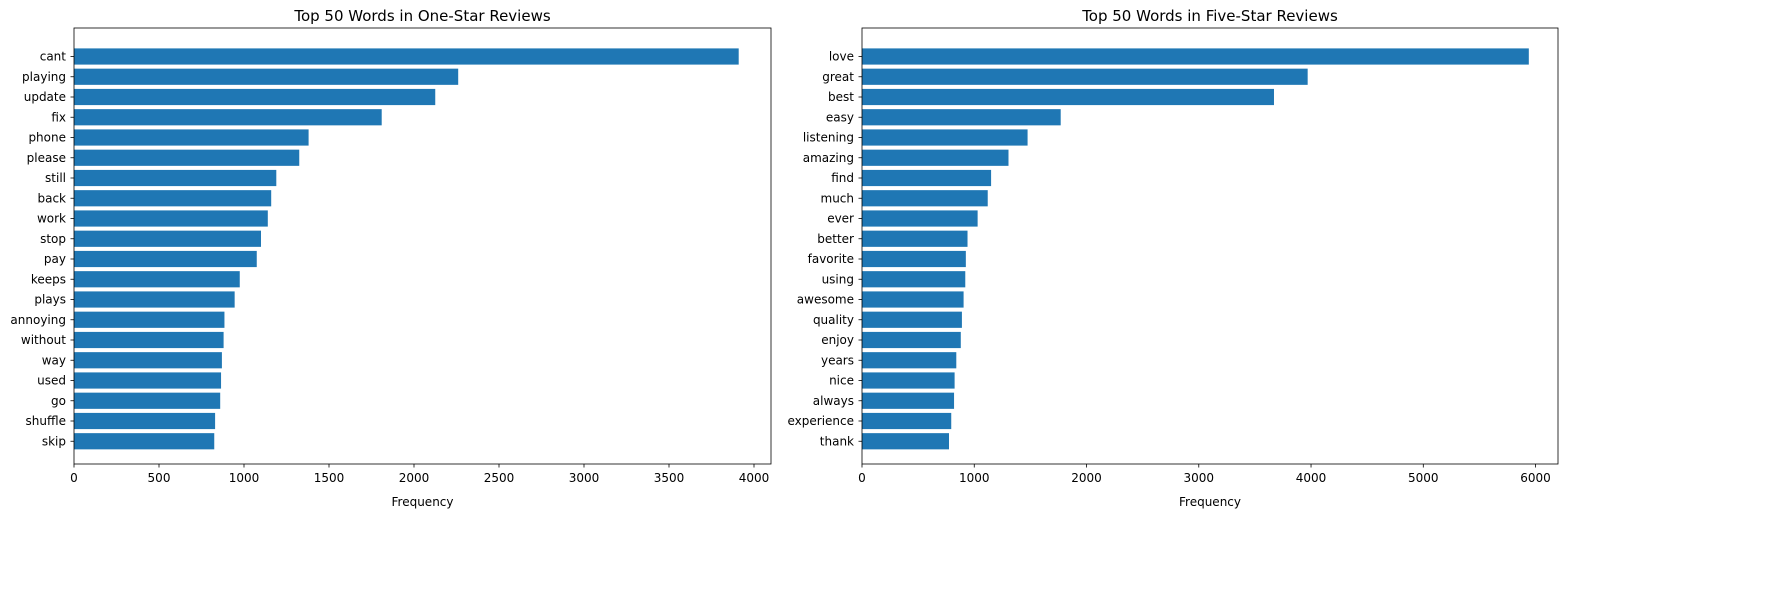  What do you see at coordinates (831, 259) in the screenshot?
I see `y-tick-label: favorite` at bounding box center [831, 259].